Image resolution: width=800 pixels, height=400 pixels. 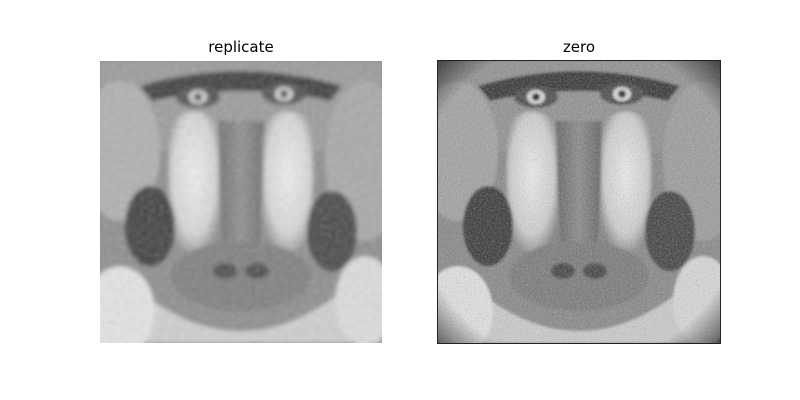 I want to click on zero-panel-title: zero, so click(x=579, y=47).